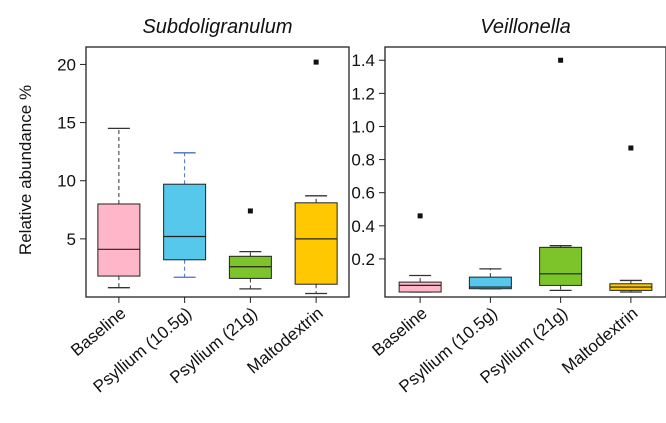 The image size is (666, 423). I want to click on y-tick-label: 15, so click(66, 123).